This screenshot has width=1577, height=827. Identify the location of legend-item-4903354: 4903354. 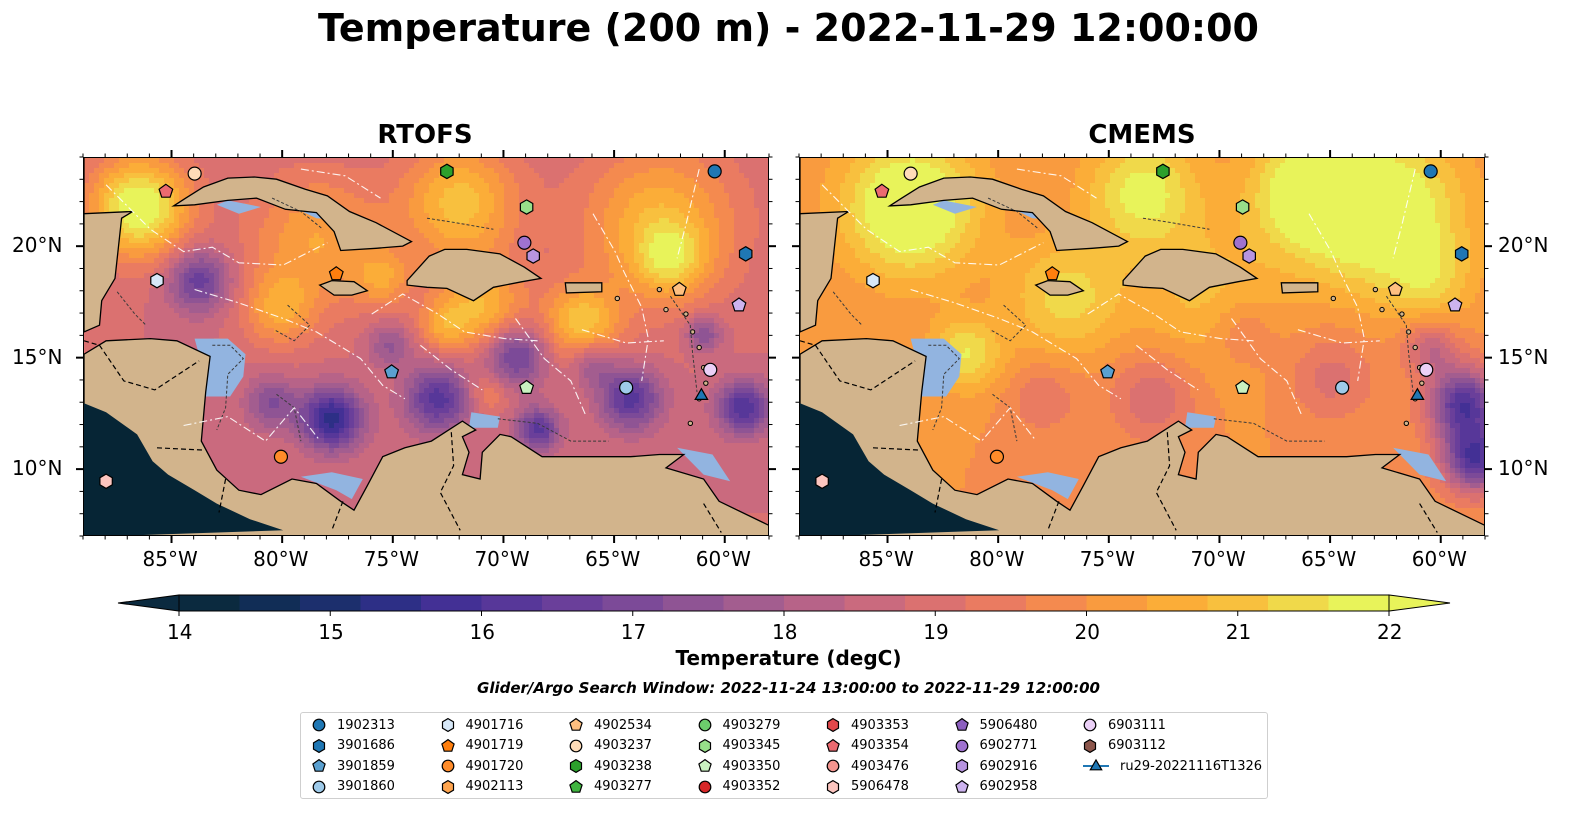
(867, 746).